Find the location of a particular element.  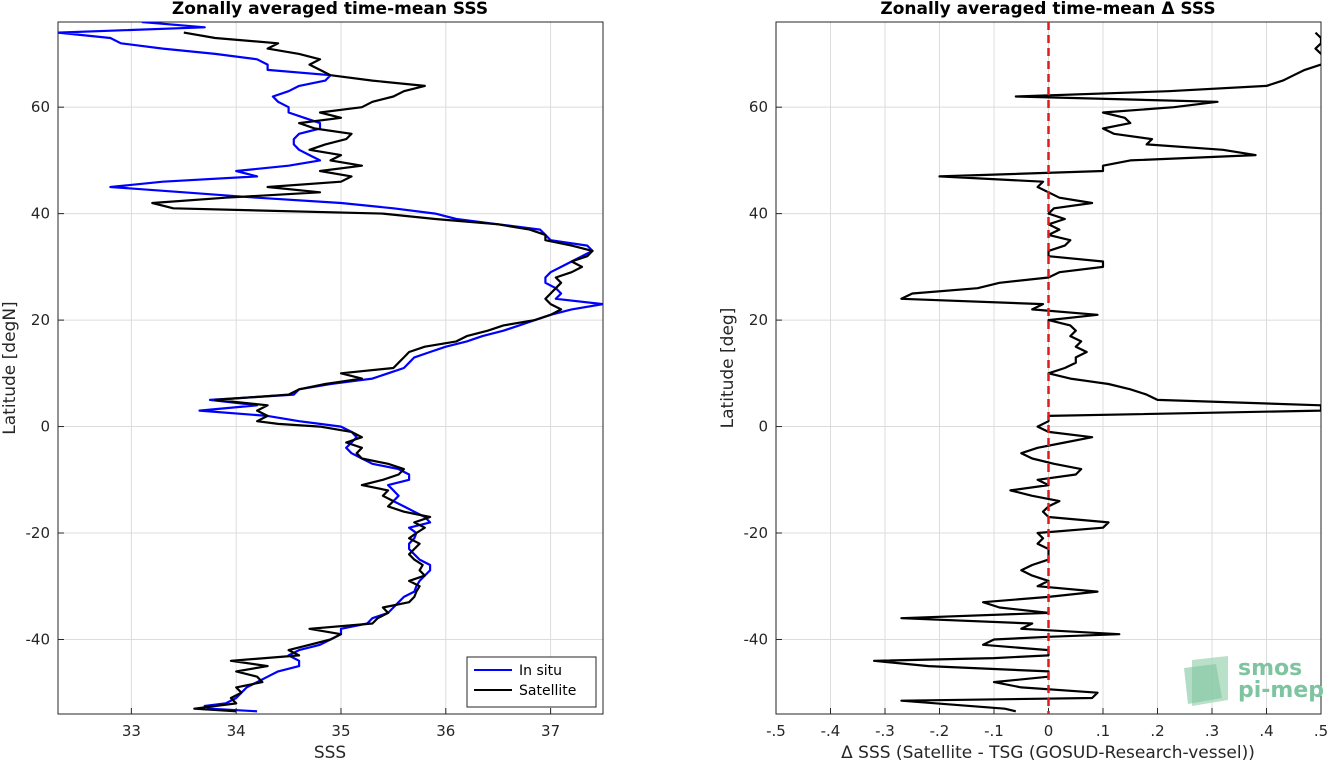

left-ylabel: Latitude [degN] is located at coordinates (10, 367).